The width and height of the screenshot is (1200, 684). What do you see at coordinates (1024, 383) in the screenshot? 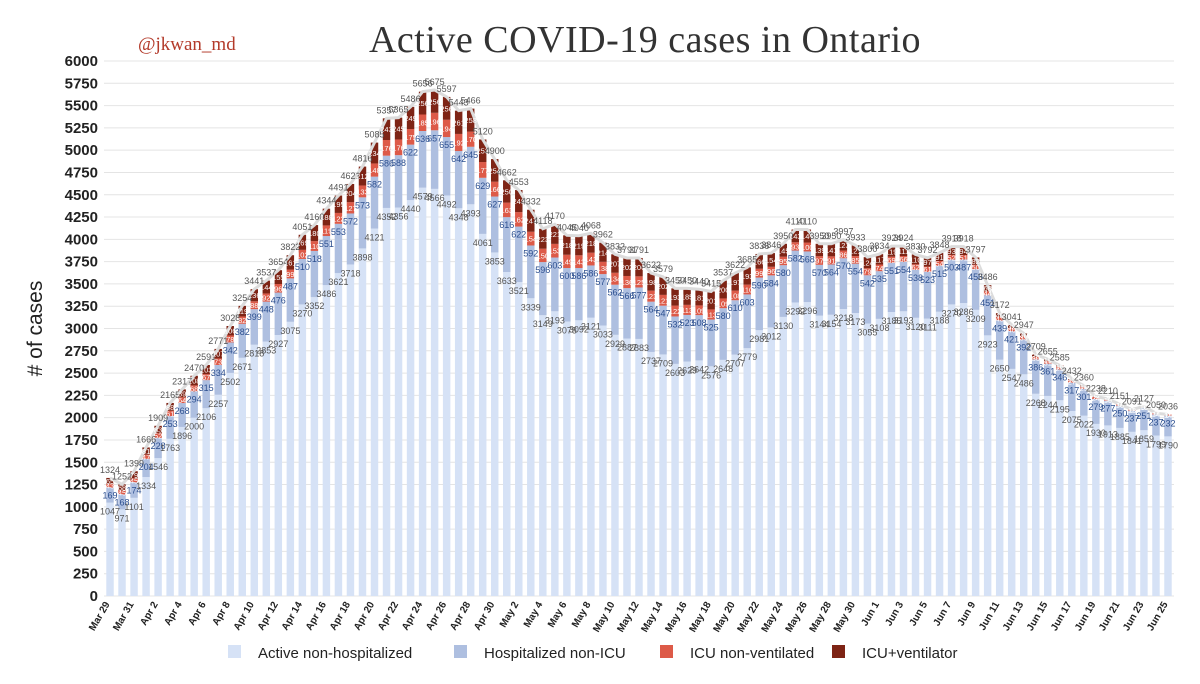
I see `series-1-data-label: 2486` at bounding box center [1024, 383].